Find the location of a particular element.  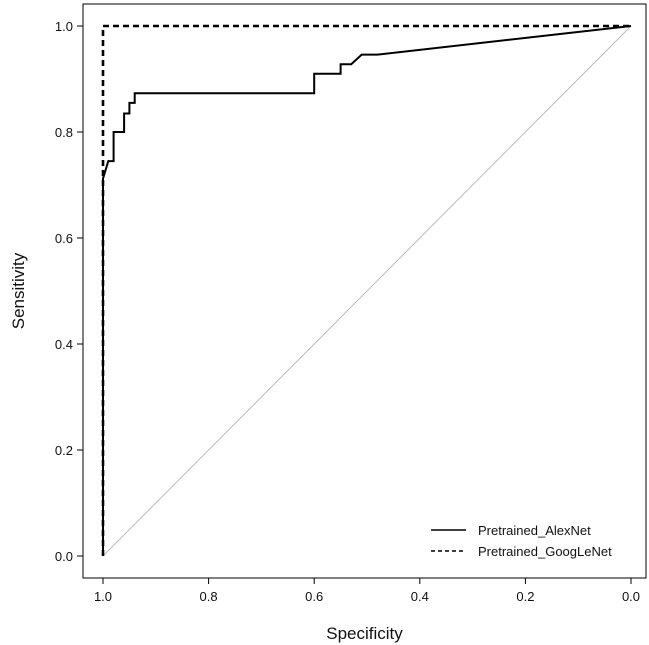

x-axis-ticks: 1.0 0.8 0.6 0.4 0.2 0.0 is located at coordinates (367, 591).